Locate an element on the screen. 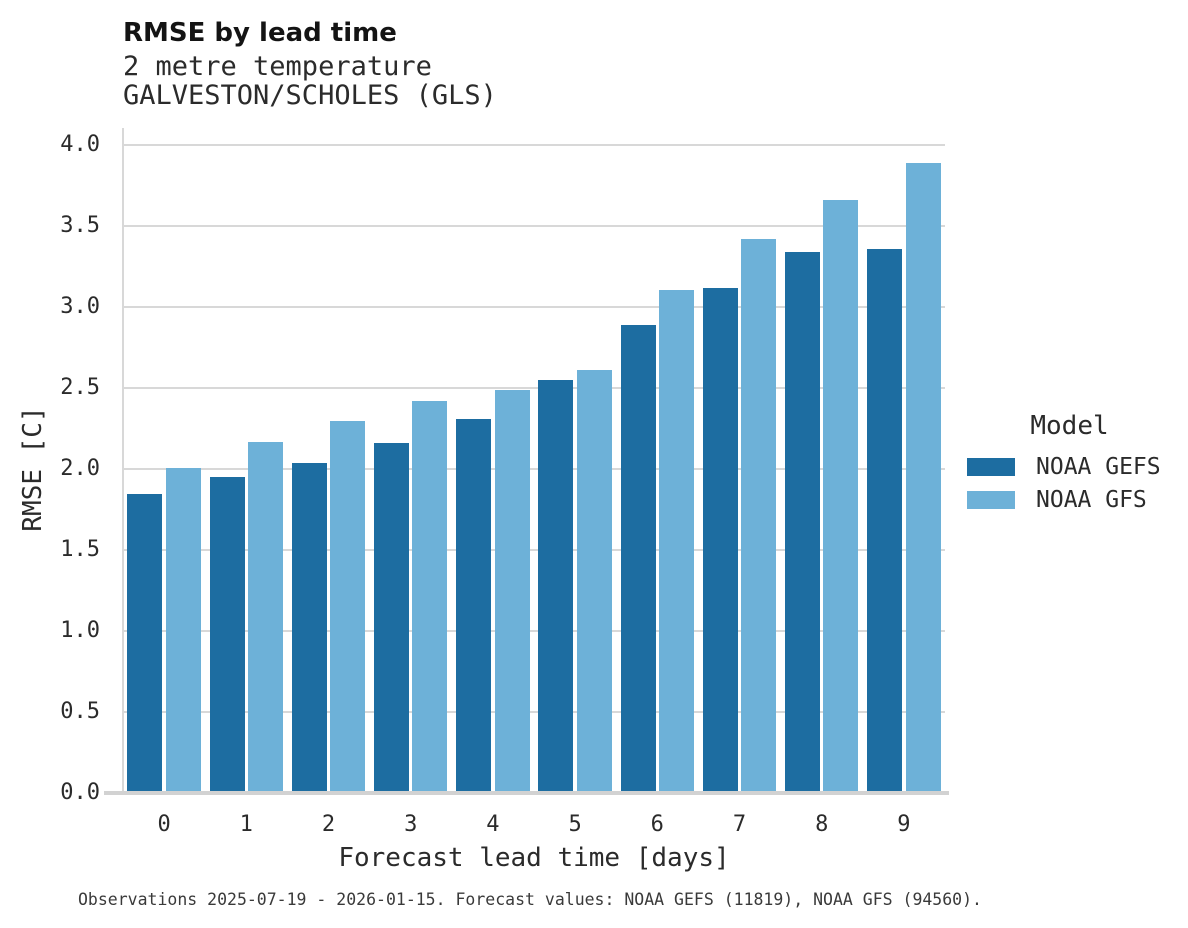 This screenshot has height=928, width=1188. y-tick-0.5: 0.5 is located at coordinates (80, 712).